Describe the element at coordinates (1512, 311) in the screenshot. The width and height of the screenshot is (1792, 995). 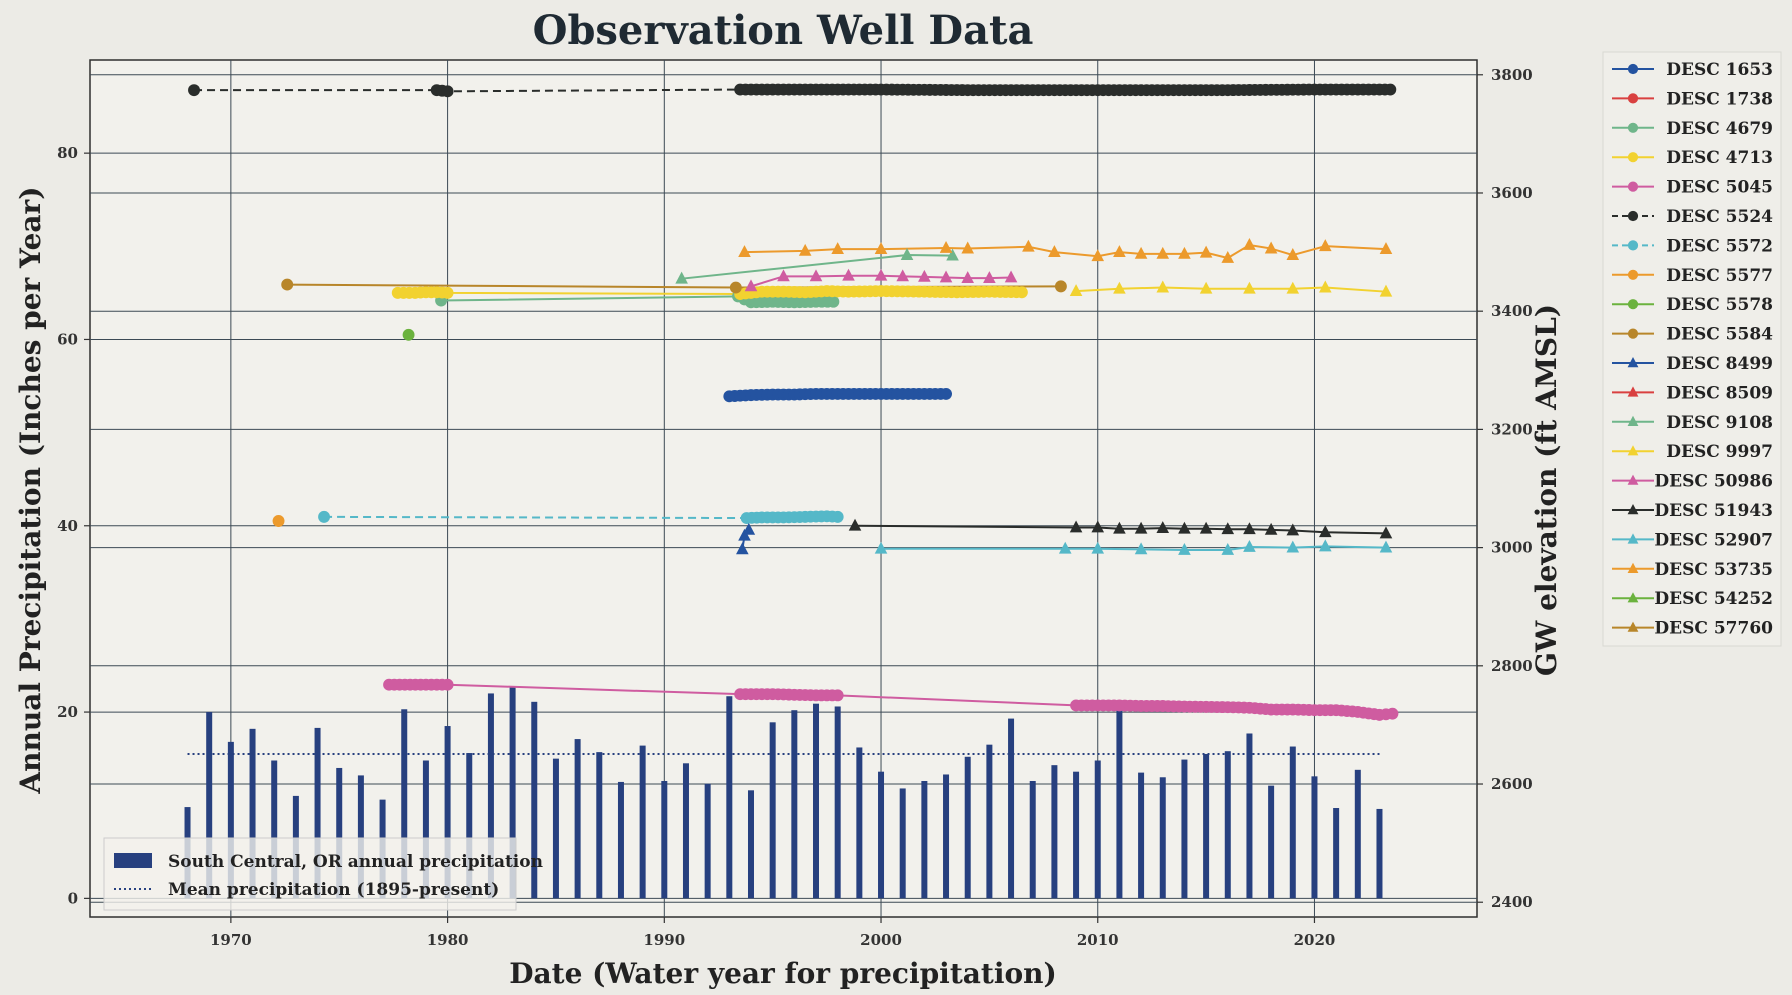
I see `y-right-tick-label: 3400` at that location.